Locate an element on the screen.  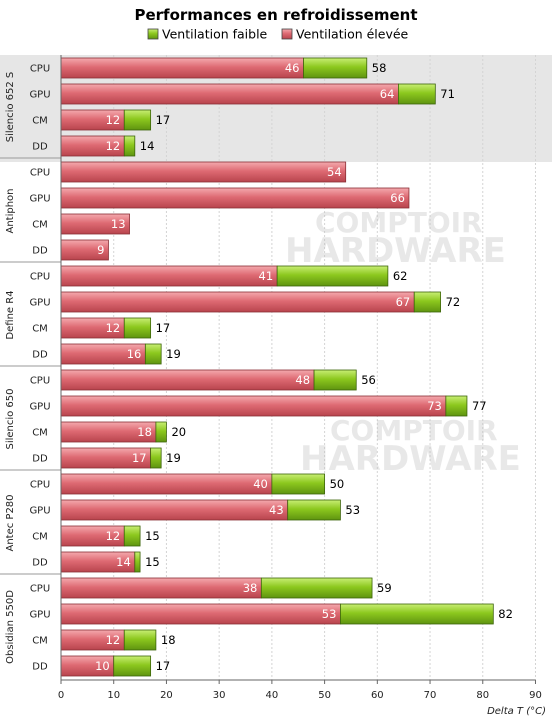
value-label-faible: 50 is located at coordinates (337, 484).